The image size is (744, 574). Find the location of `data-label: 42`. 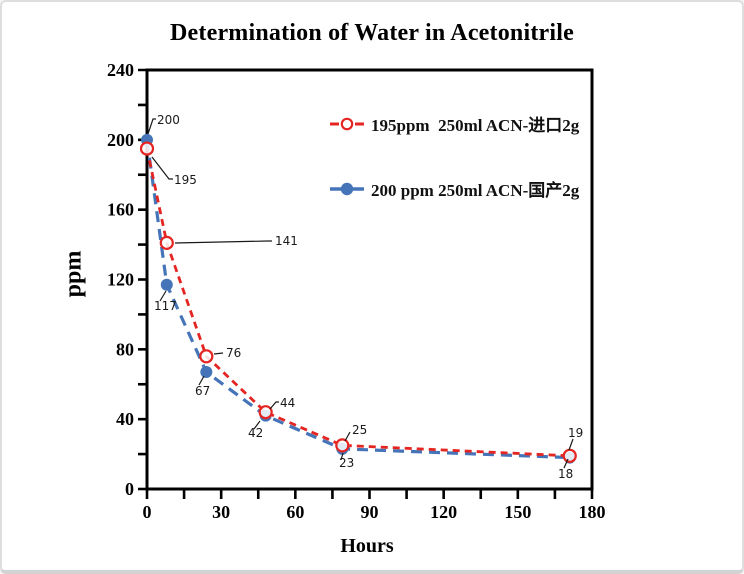

data-label: 42 is located at coordinates (255, 433).